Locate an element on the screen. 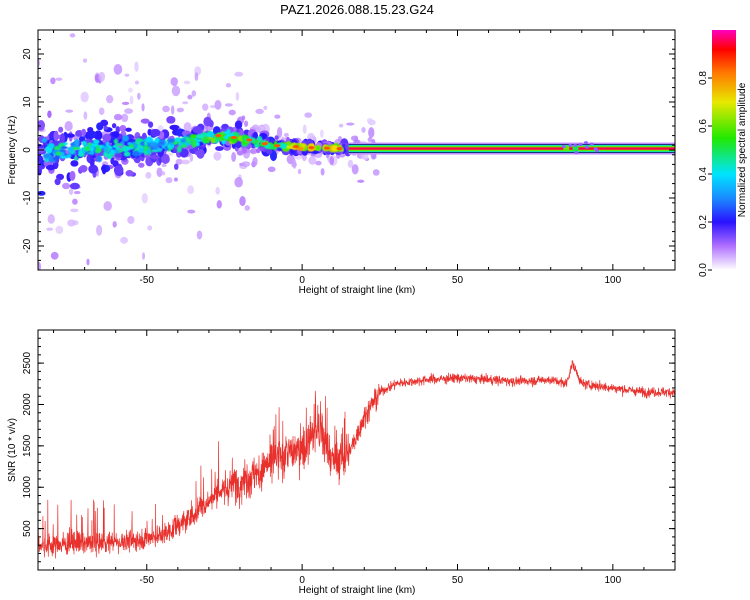 The image size is (750, 600). snr-x-tick-label: 50 is located at coordinates (458, 580).